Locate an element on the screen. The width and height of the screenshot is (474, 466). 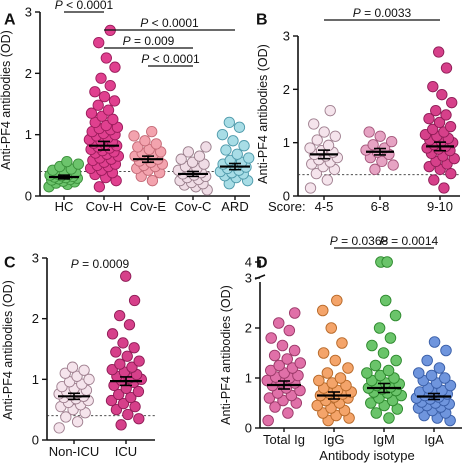
group-total-ig is located at coordinates (284, 367).